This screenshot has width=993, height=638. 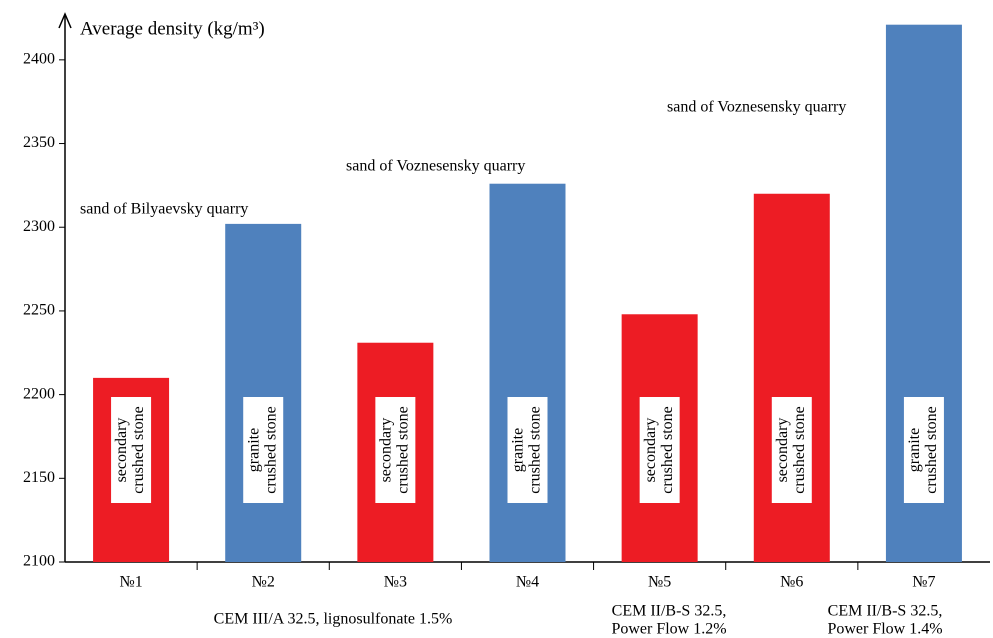 I want to click on x-tick-label: №5, so click(x=659, y=582).